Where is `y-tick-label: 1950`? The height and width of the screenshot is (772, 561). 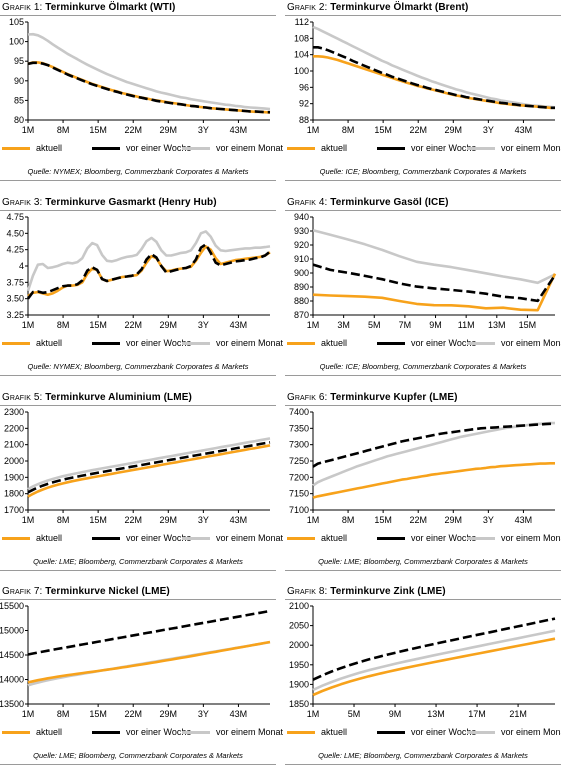 y-tick-label: 1950 is located at coordinates (299, 665).